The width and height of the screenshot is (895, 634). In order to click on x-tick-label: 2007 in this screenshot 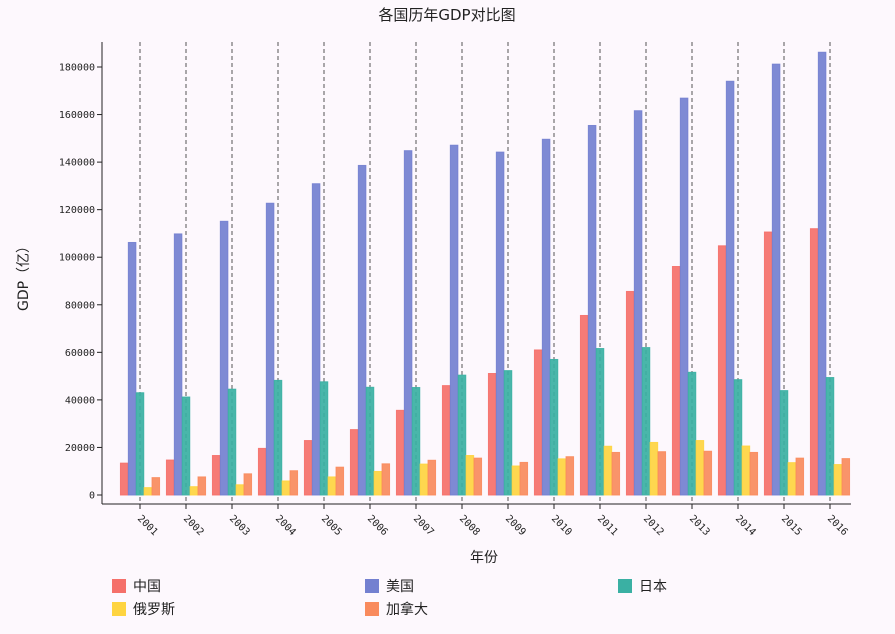, I will do `click(423, 525)`.